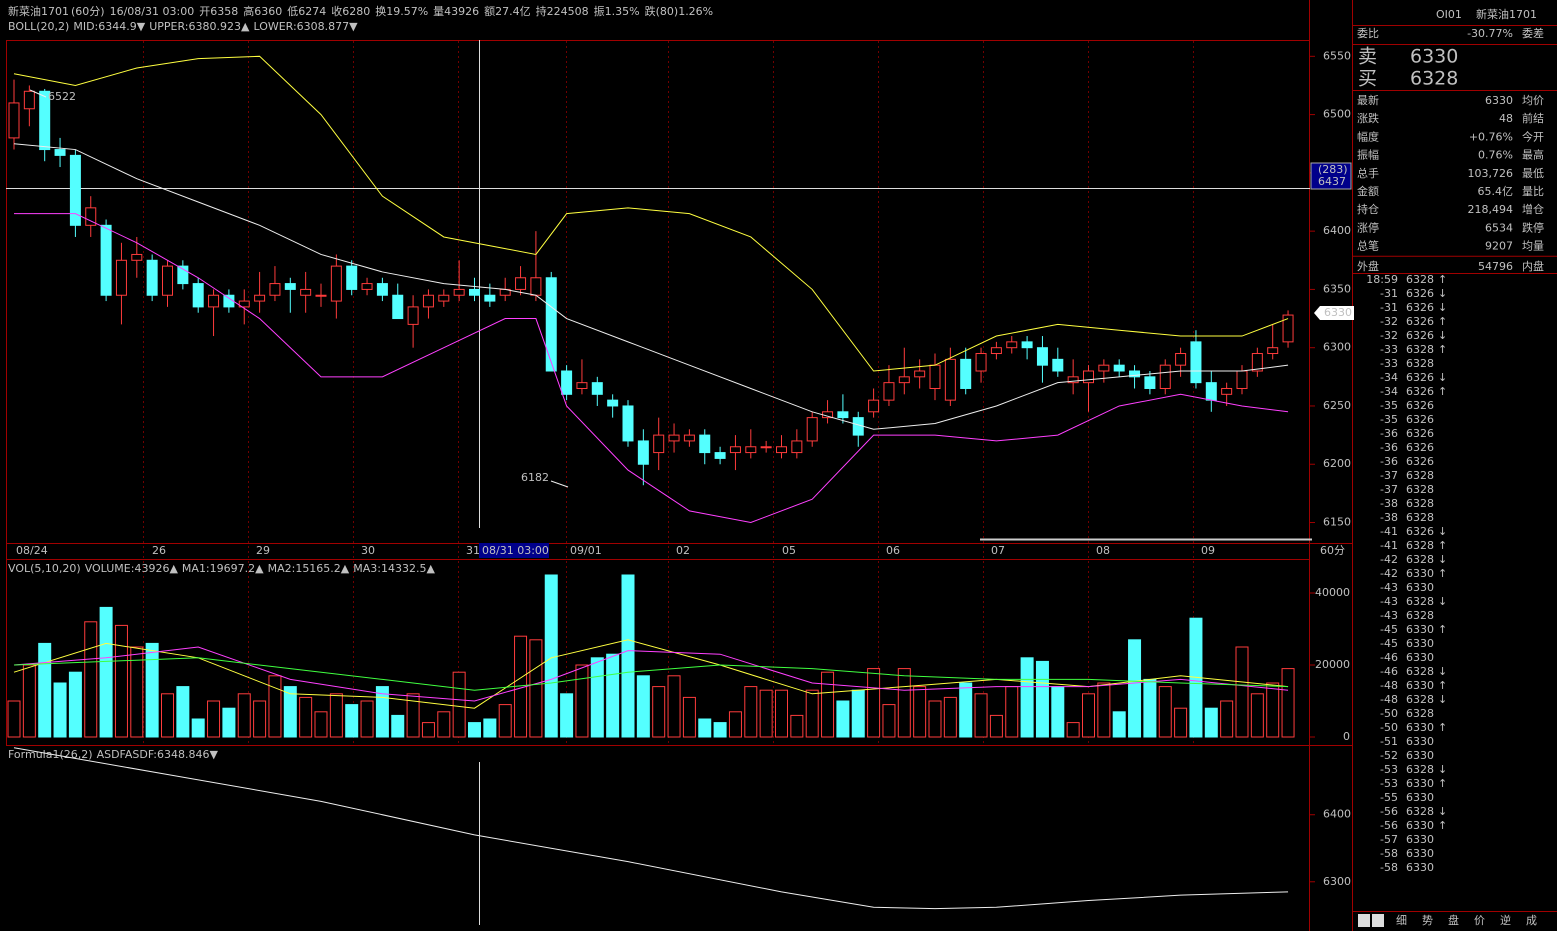  Describe the element at coordinates (1332, 592) in the screenshot. I see `y-tick-label: 40000` at that location.